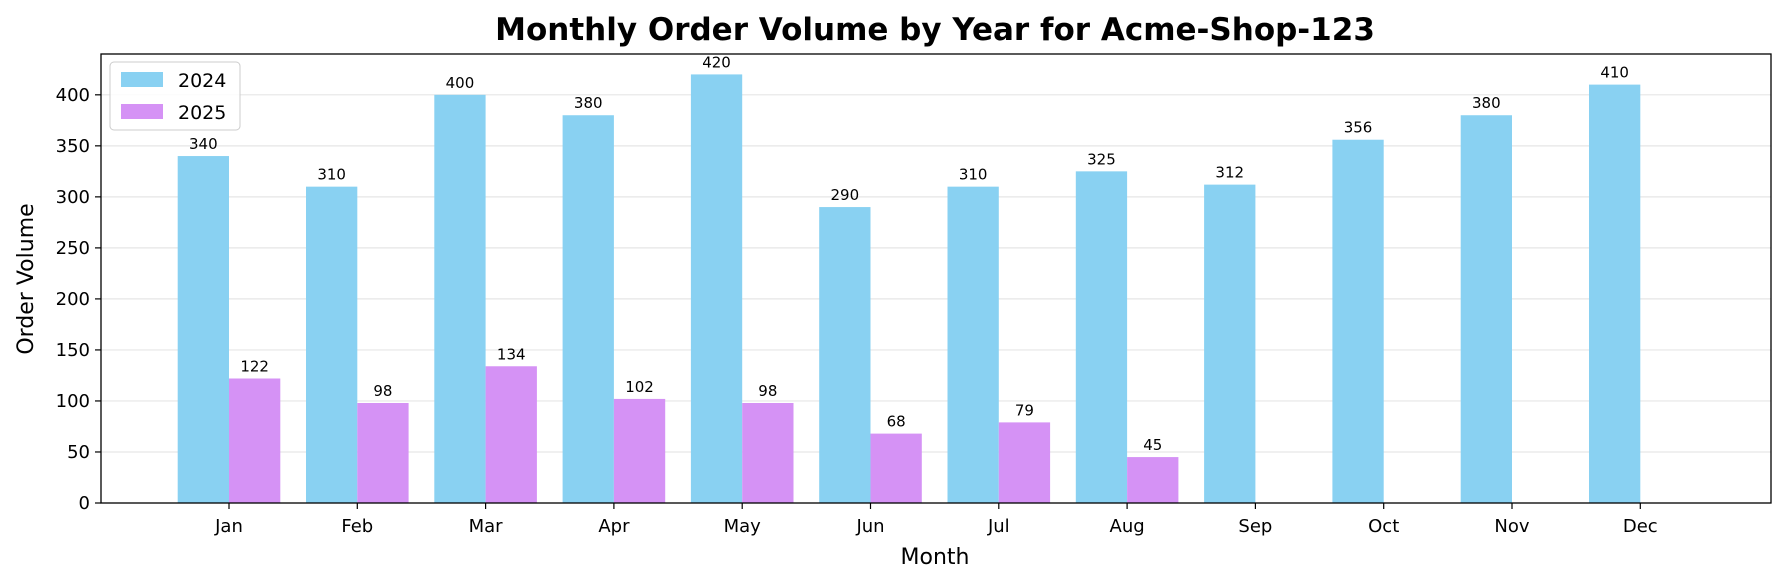 The image size is (1785, 585). Describe the element at coordinates (26, 278) in the screenshot. I see `y-axis-label: Order Volume` at that location.